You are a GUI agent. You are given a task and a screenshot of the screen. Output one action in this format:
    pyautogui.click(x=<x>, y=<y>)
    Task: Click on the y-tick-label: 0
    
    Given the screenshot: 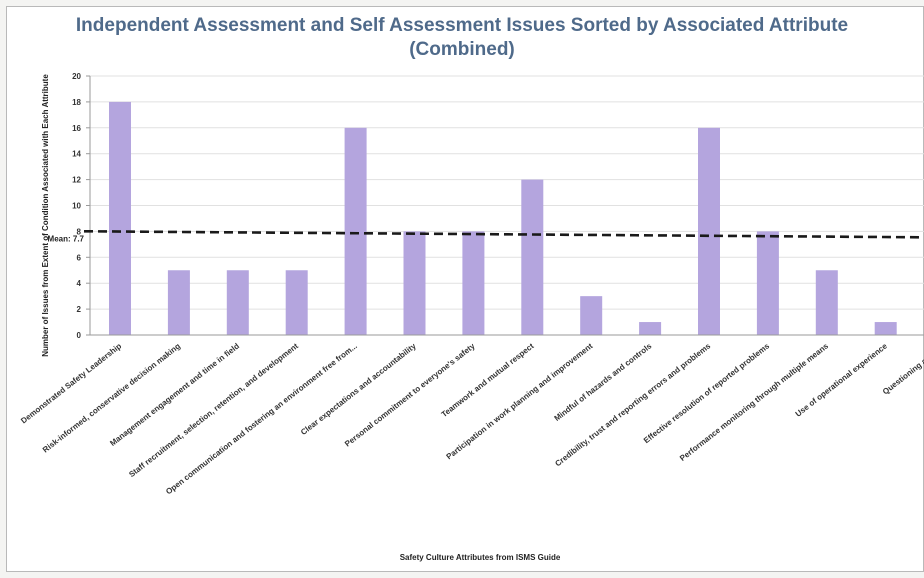 What is the action you would take?
    pyautogui.click(x=79, y=335)
    